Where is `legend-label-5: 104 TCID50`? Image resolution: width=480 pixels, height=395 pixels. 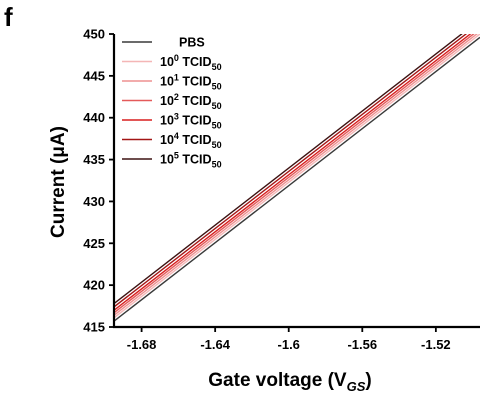 legend-label-5: 104 TCID50 is located at coordinates (191, 140).